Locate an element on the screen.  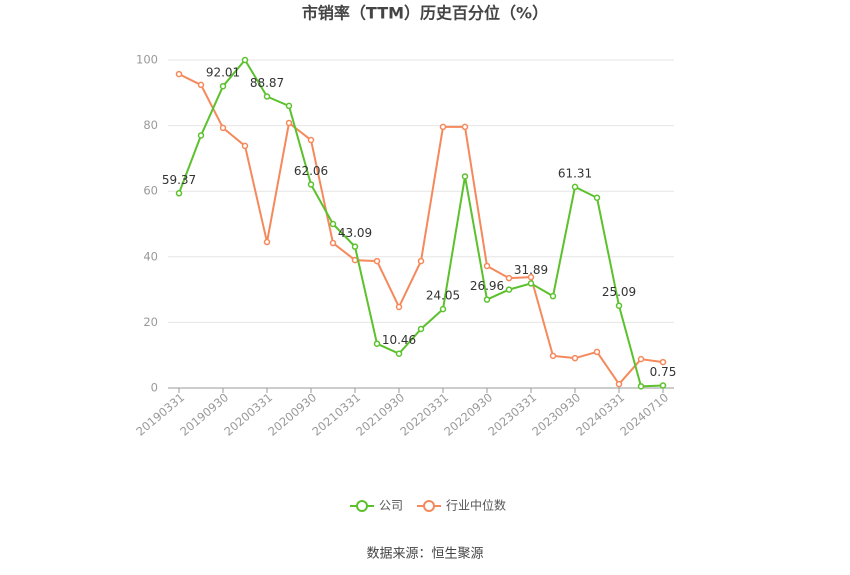
legend-label: 公司 is located at coordinates (391, 506).